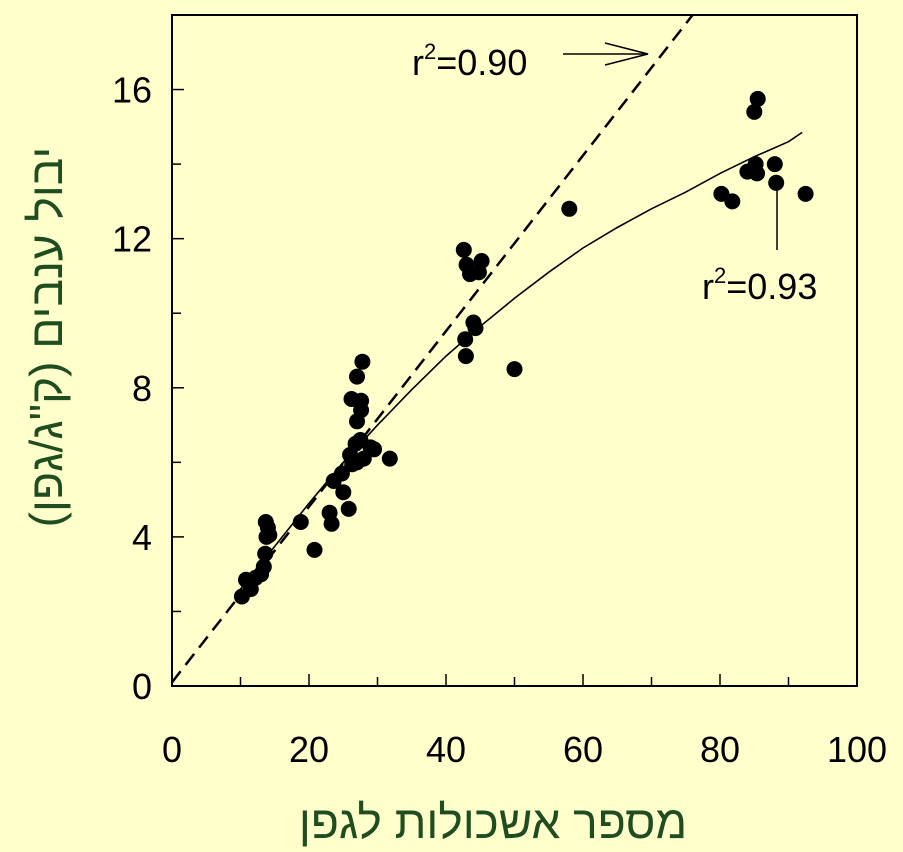 The height and width of the screenshot is (852, 903). Describe the element at coordinates (720, 275) in the screenshot. I see `annotation-r2-curve-sup: 2` at that location.